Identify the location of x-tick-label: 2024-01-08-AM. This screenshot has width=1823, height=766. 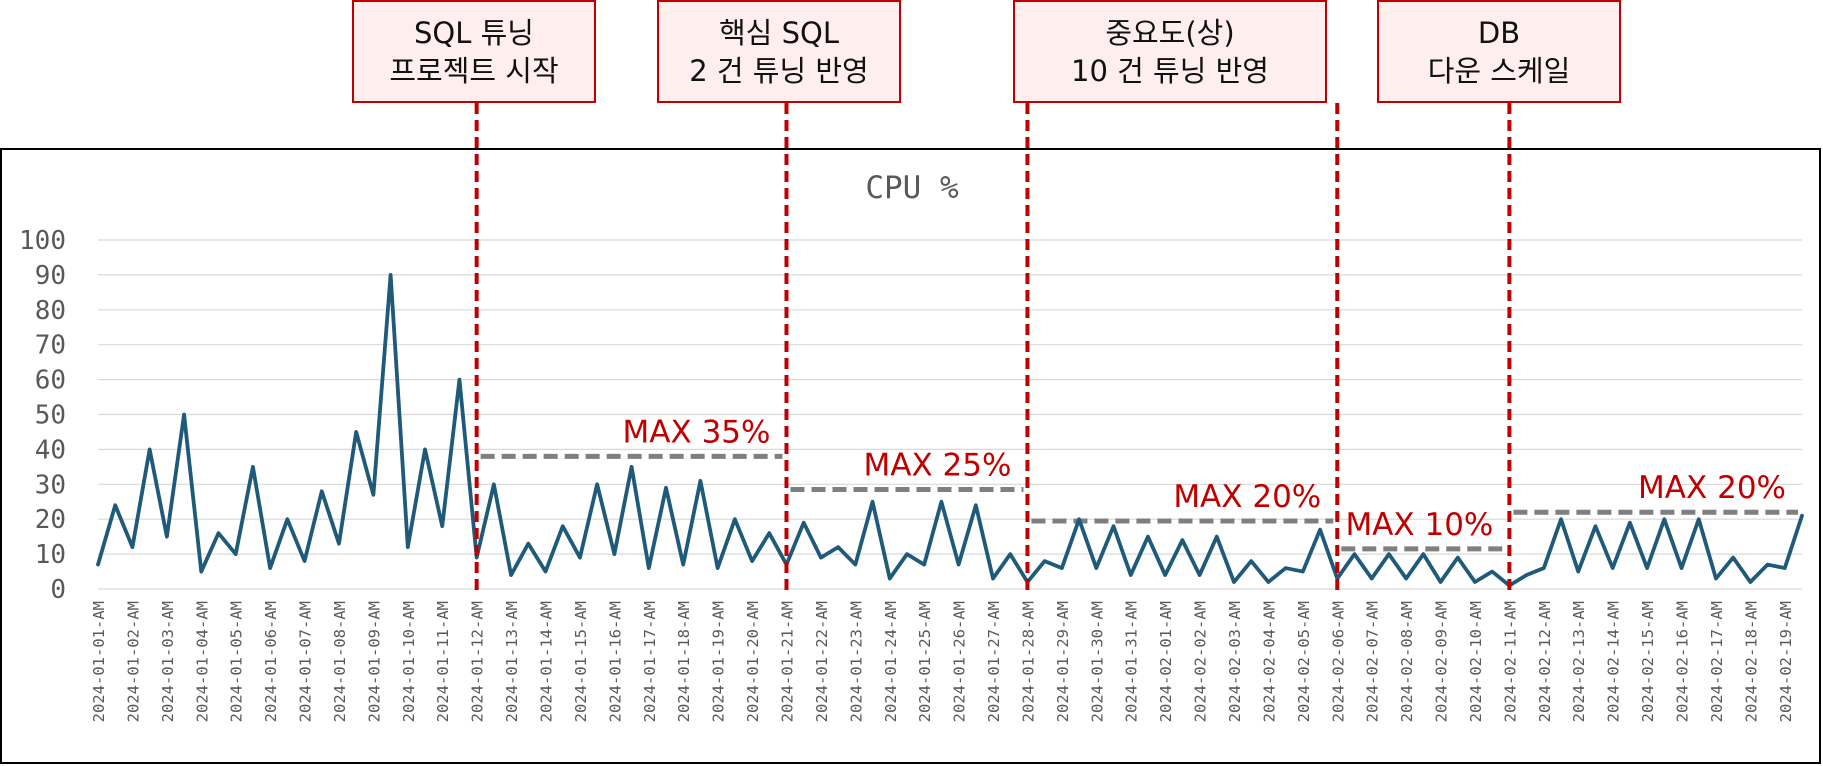
(340, 661).